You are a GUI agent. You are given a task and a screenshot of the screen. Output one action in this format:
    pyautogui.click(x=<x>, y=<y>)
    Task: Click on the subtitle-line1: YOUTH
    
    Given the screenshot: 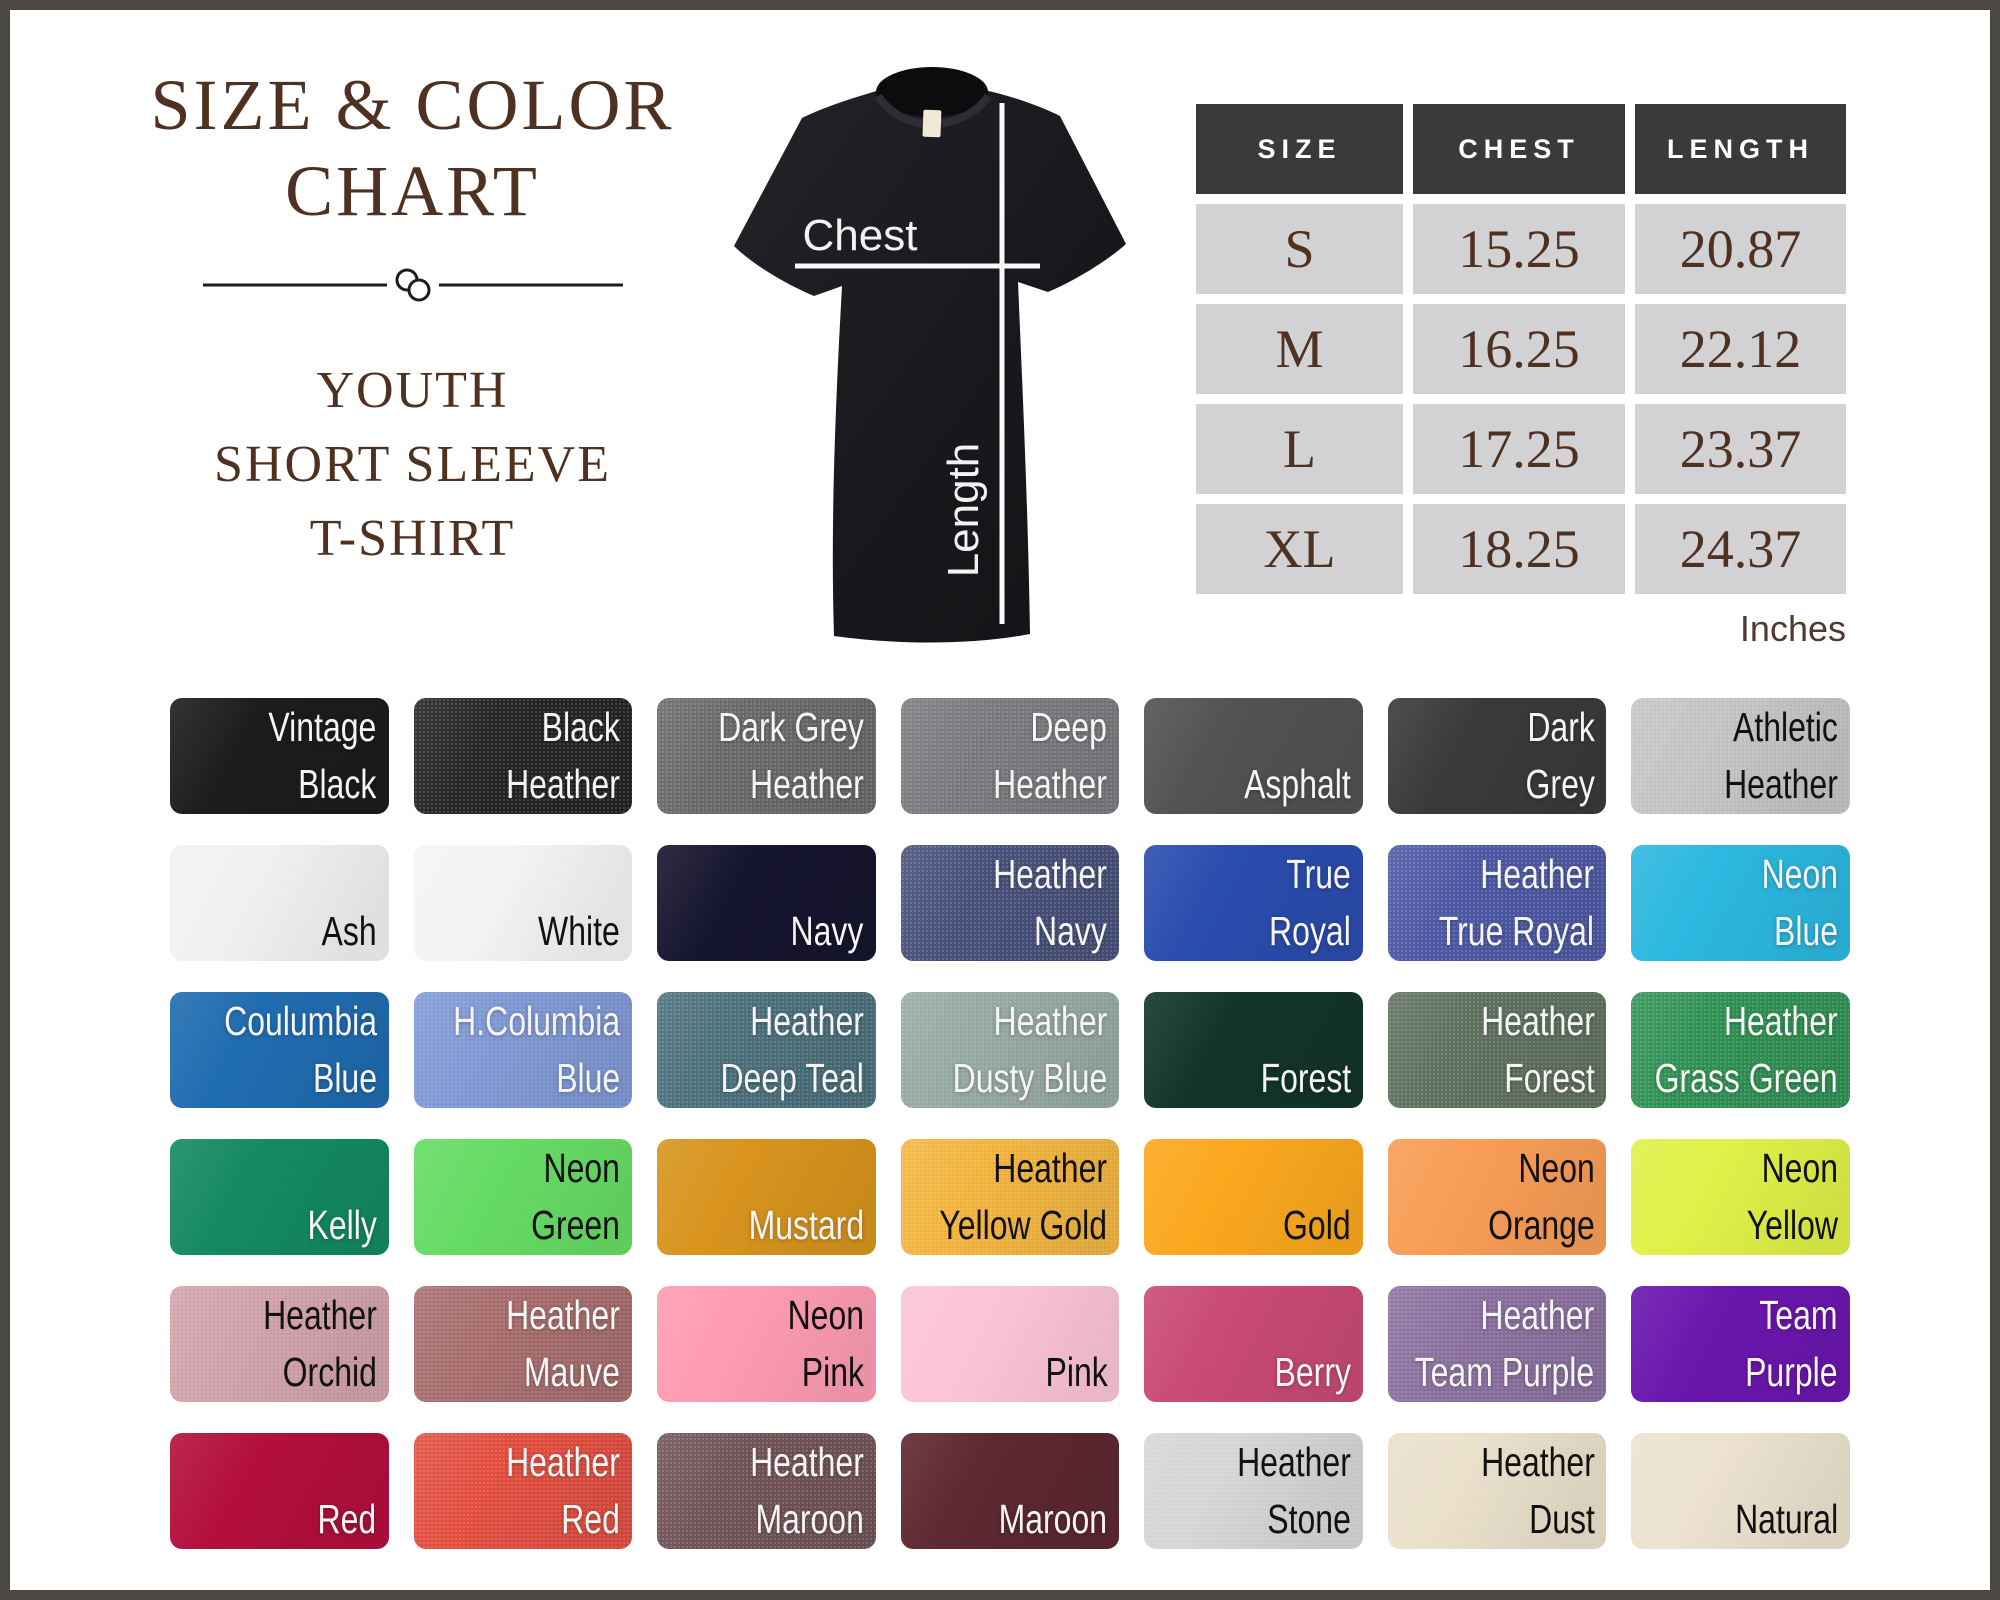 What is the action you would take?
    pyautogui.click(x=412, y=390)
    